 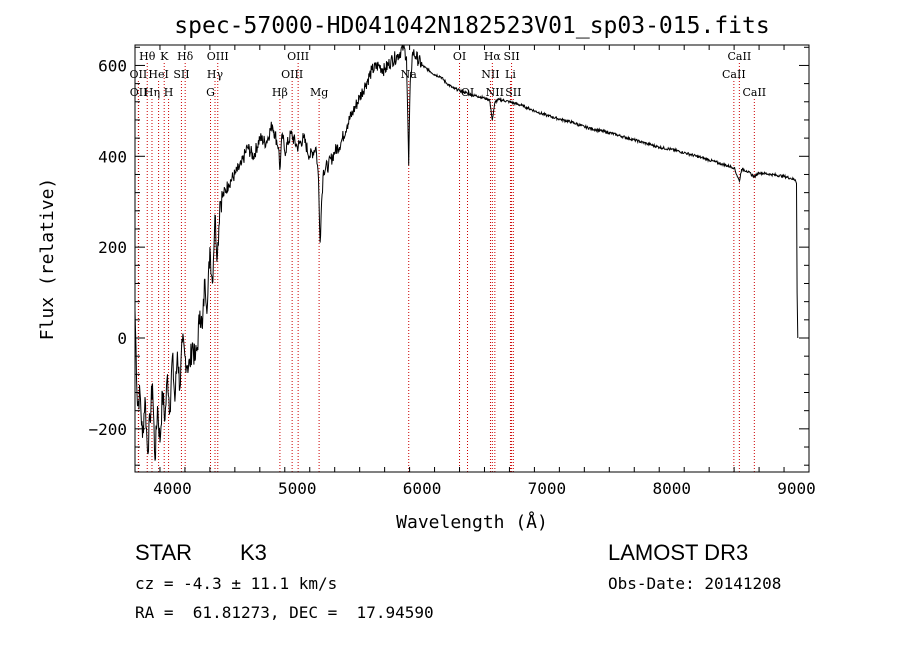 What do you see at coordinates (236, 583) in the screenshot?
I see `redshift-text: cz = -4.3 ± 11.1 km/s` at bounding box center [236, 583].